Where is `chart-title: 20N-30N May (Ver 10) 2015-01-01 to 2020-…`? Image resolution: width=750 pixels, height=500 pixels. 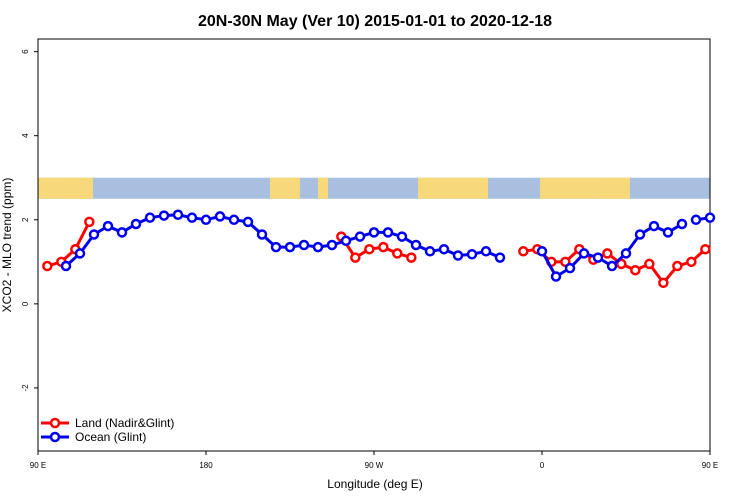 chart-title: 20N-30N May (Ver 10) 2015-01-01 to 2020-… is located at coordinates (375, 21).